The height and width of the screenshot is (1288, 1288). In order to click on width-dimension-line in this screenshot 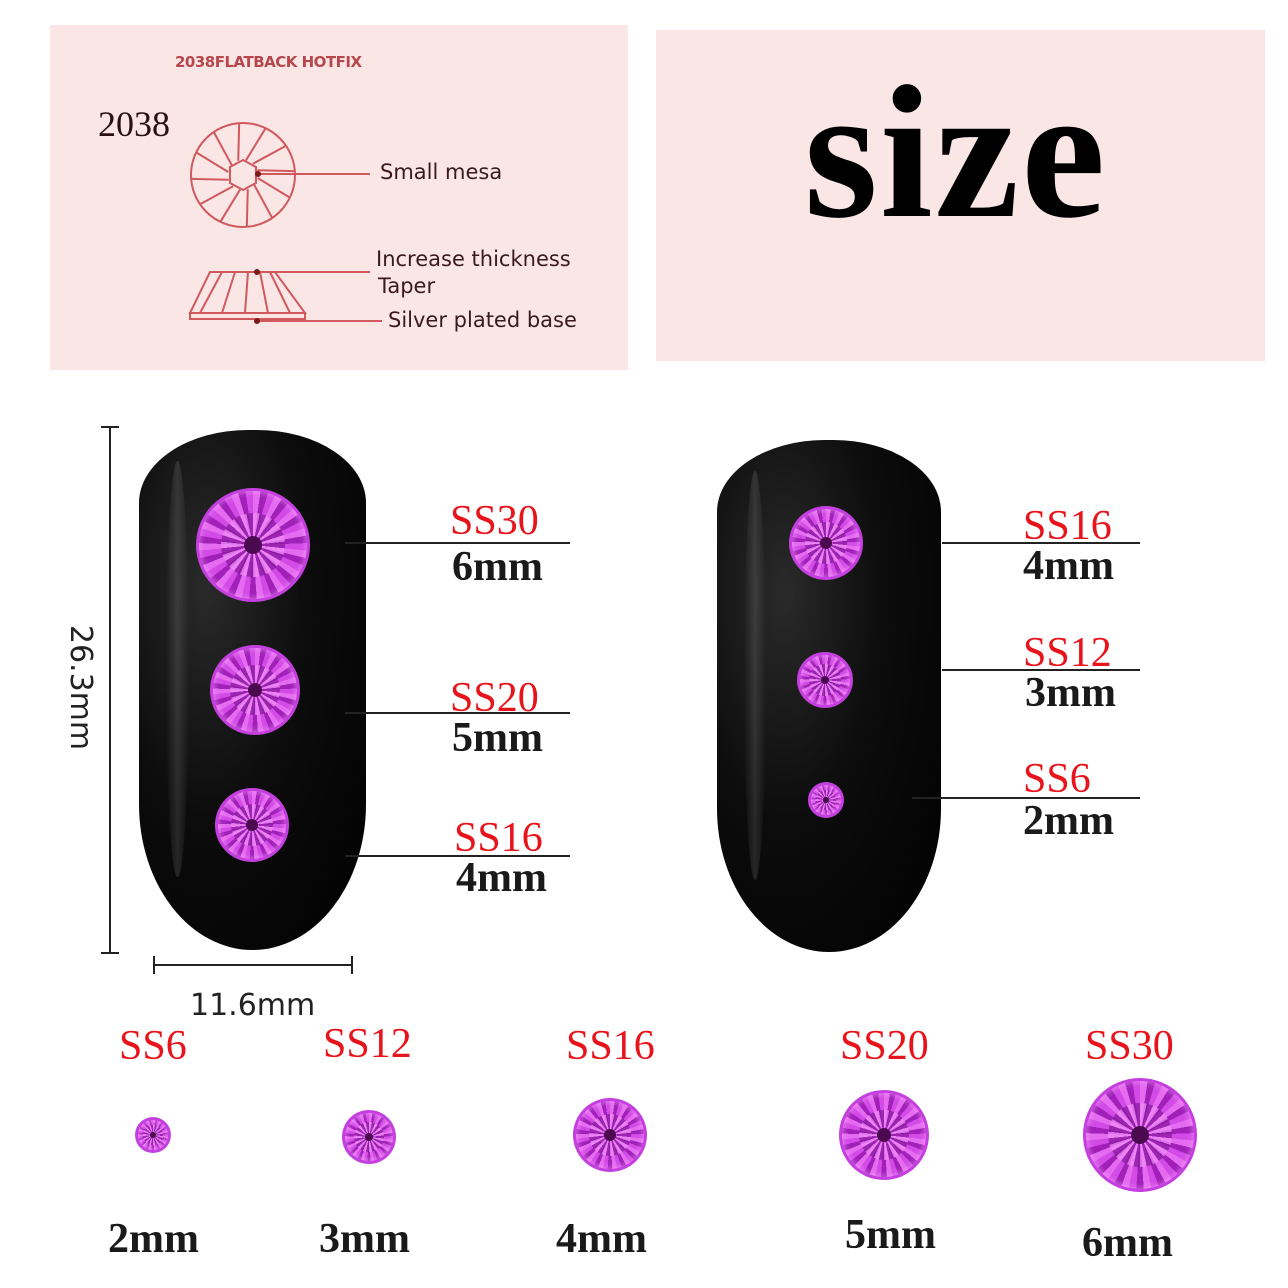, I will do `click(253, 965)`.